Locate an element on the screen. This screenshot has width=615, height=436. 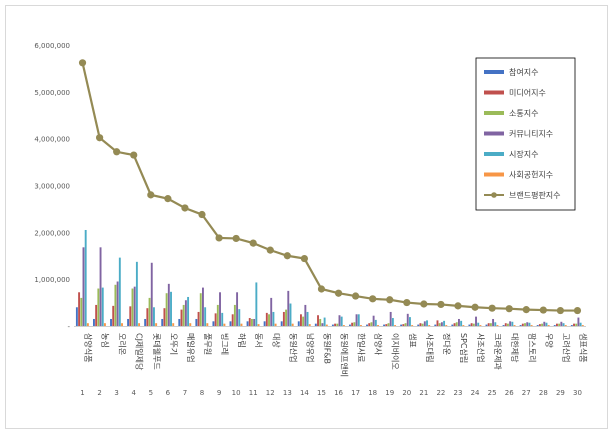
x-category-number: 29 is located at coordinates (560, 393).